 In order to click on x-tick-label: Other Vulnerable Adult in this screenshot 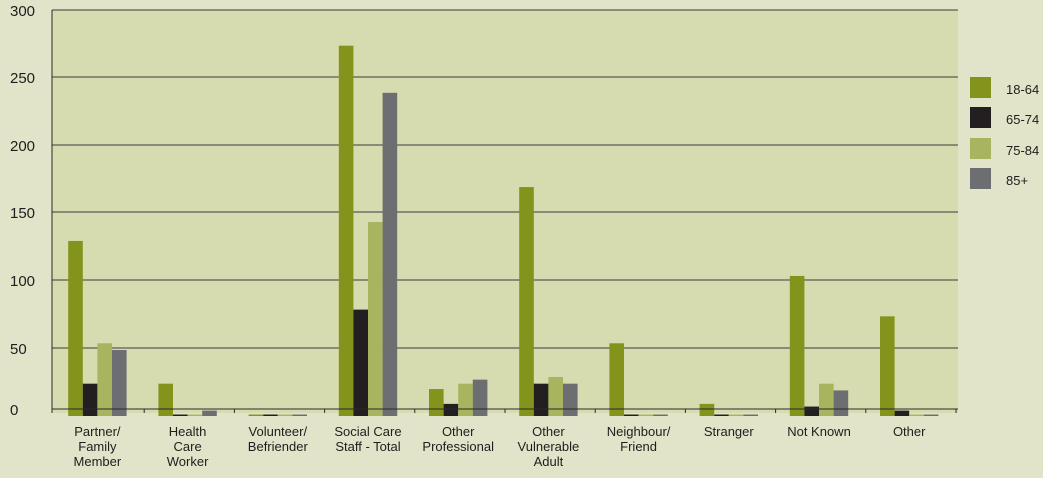, I will do `click(549, 446)`.